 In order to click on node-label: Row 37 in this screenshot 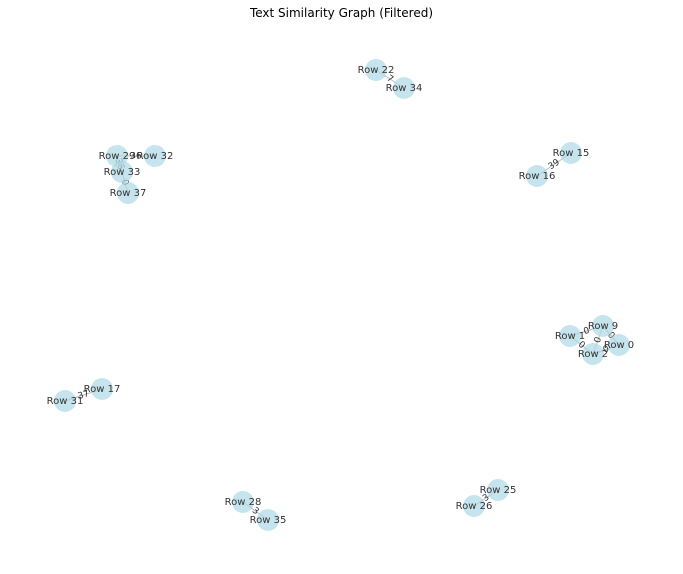, I will do `click(128, 193)`.